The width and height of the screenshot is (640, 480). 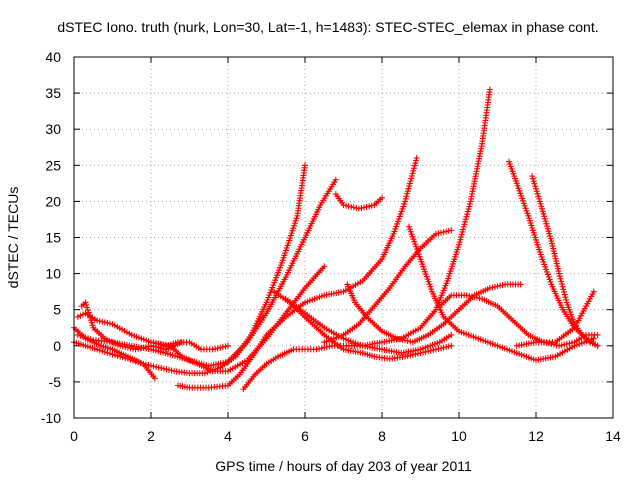 What do you see at coordinates (53, 201) in the screenshot?
I see `y-tick-label: 20` at bounding box center [53, 201].